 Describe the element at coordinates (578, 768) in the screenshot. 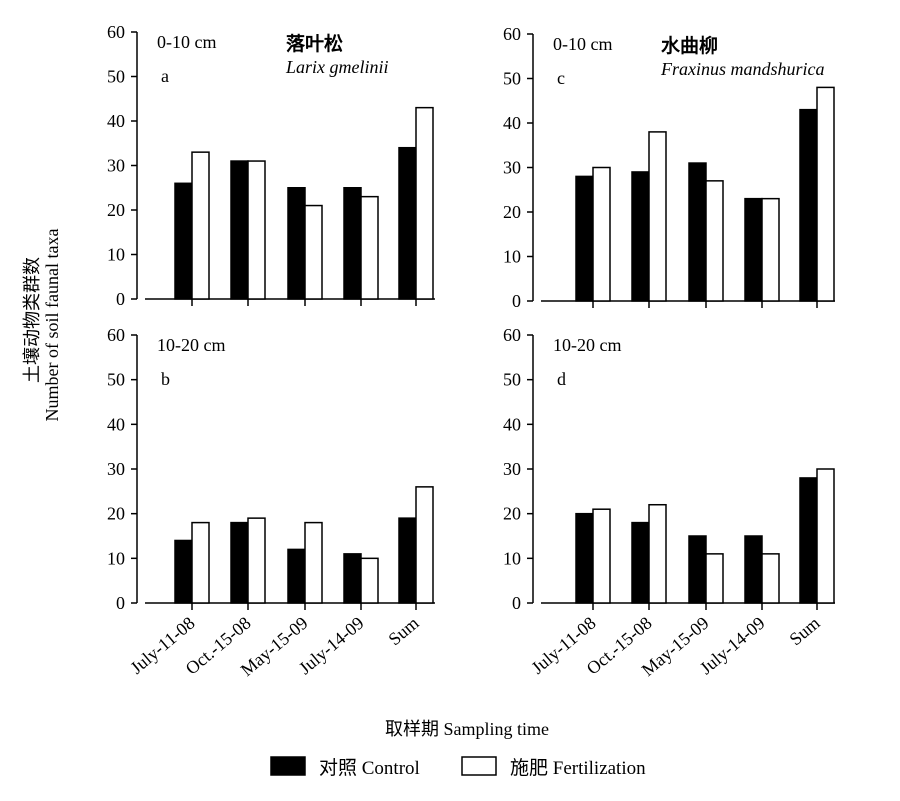

I see `legend-label-fertilization: 施肥 Fertilization` at that location.